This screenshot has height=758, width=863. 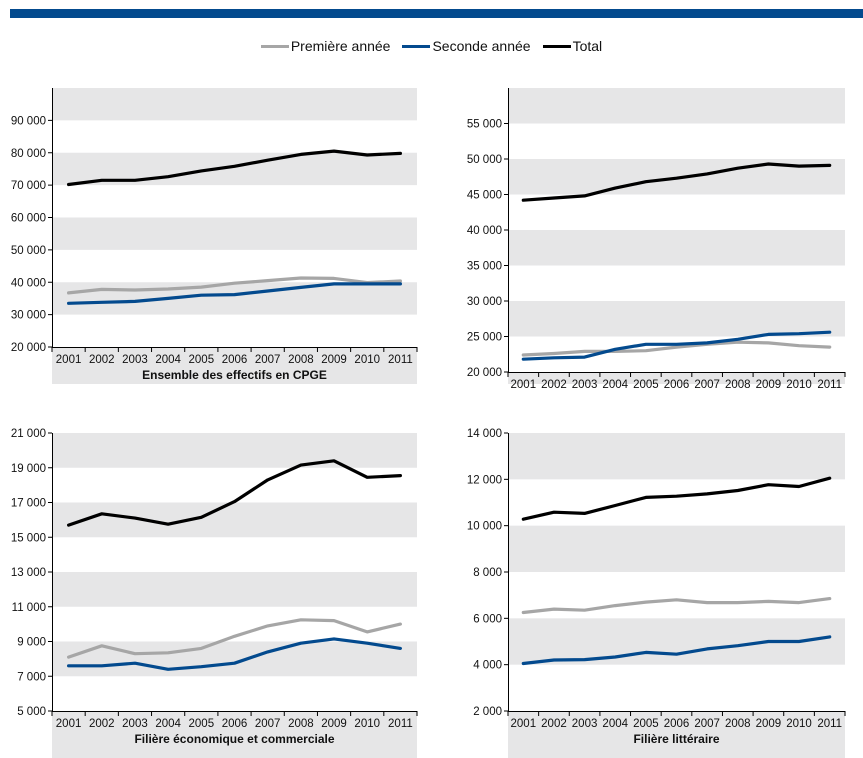 I want to click on litteraire-ytick-label: 14 000, so click(x=484, y=434).